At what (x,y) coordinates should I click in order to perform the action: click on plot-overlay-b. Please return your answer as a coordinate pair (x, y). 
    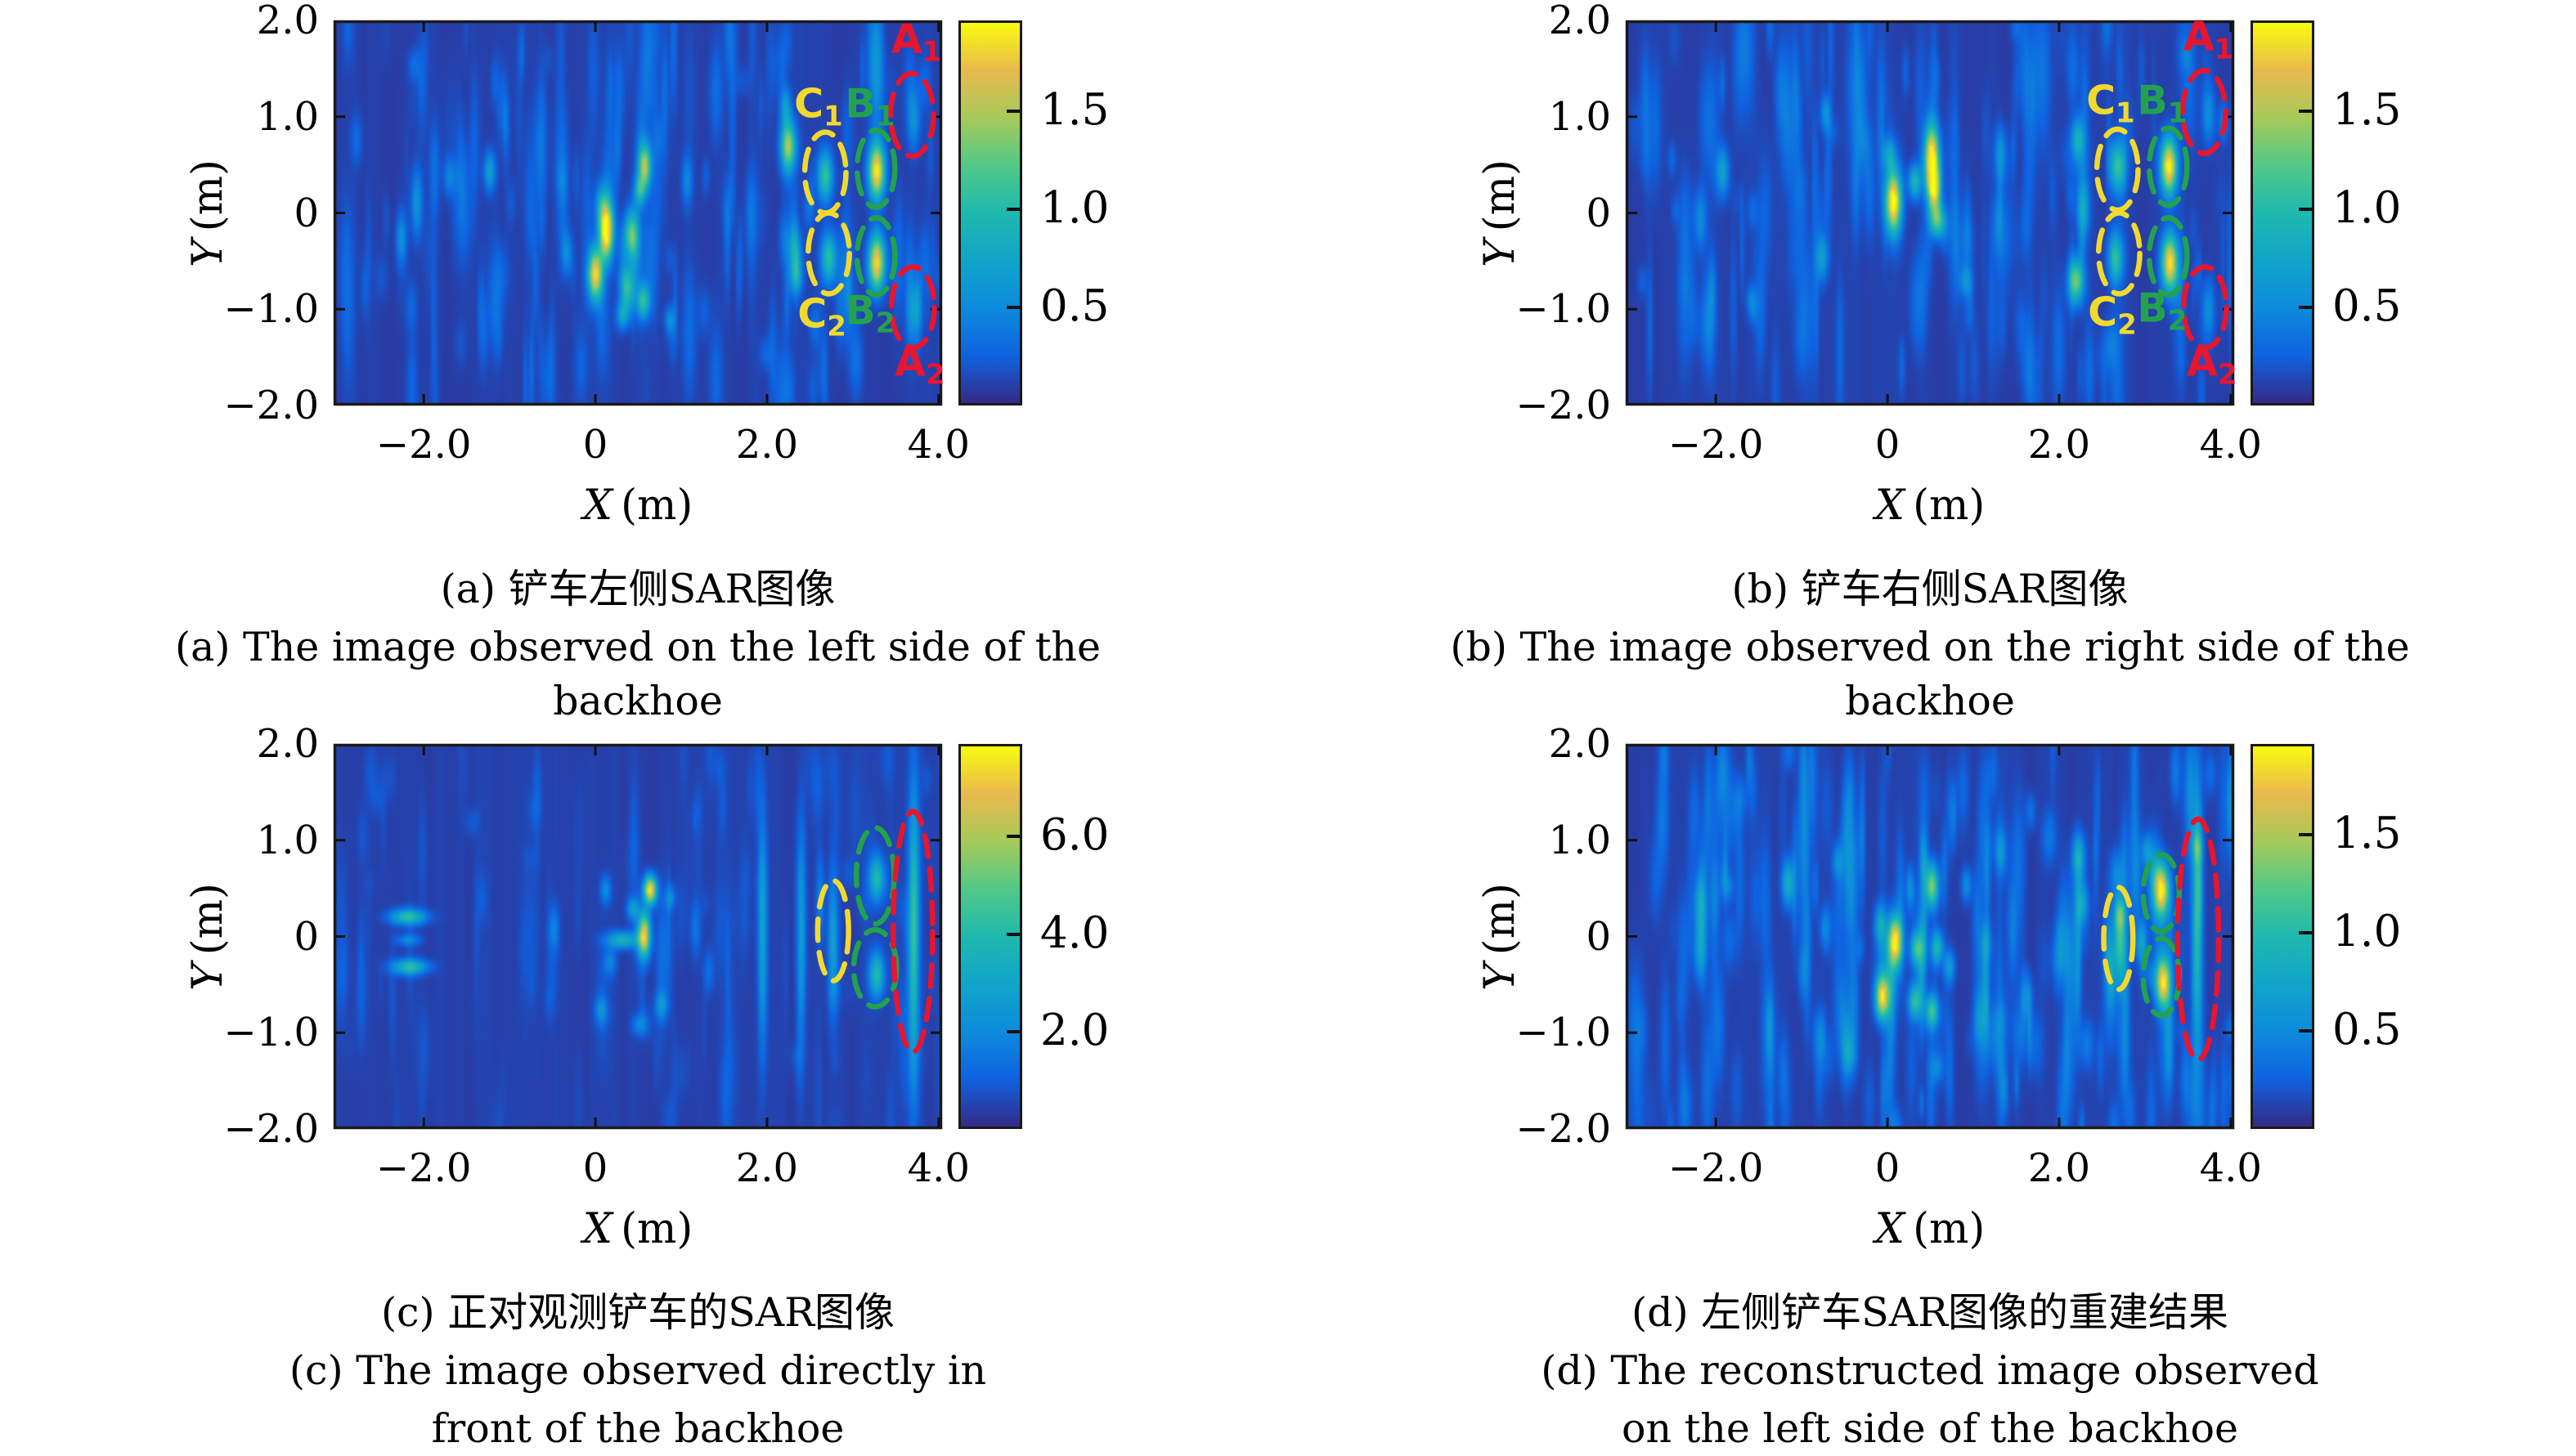
    Looking at the image, I should click on (1930, 213).